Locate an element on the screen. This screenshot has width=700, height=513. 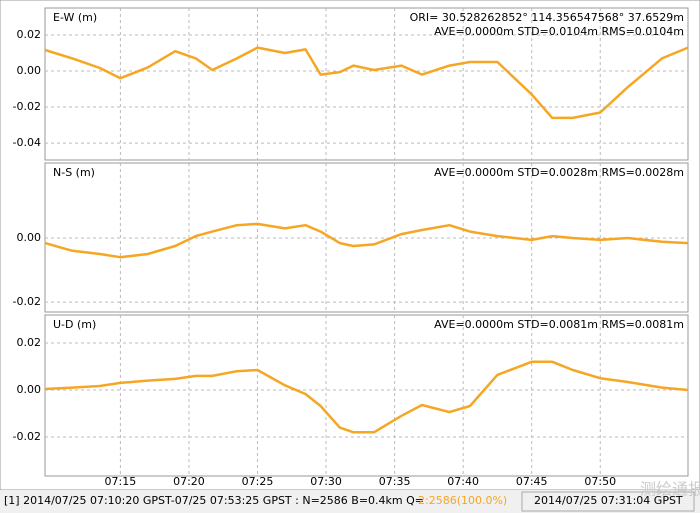
watermark: 测绘通报 is located at coordinates (670, 489).